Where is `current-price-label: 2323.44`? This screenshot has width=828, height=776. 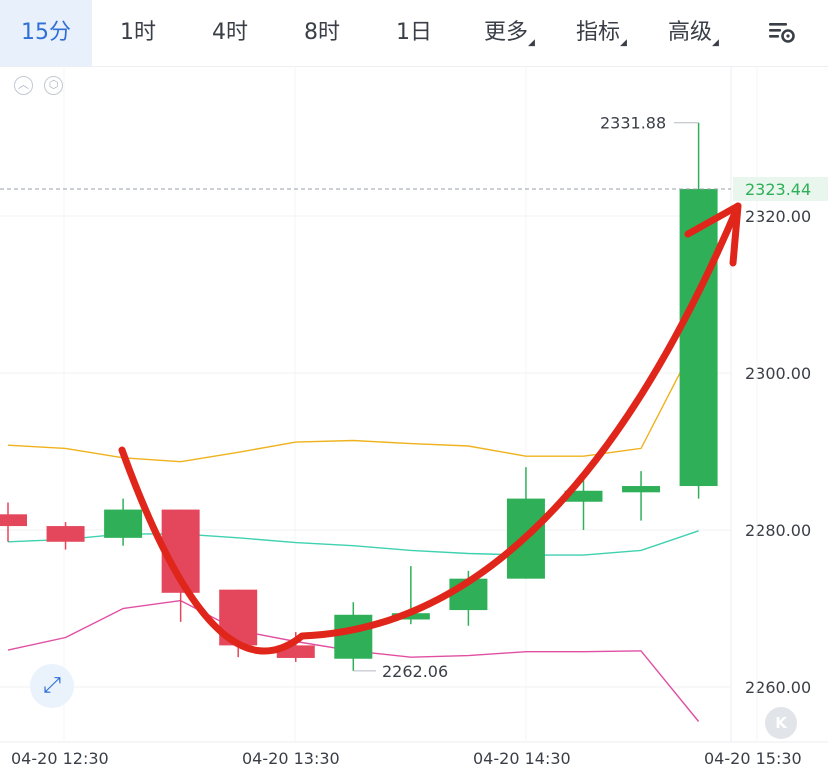
current-price-label: 2323.44 is located at coordinates (778, 189).